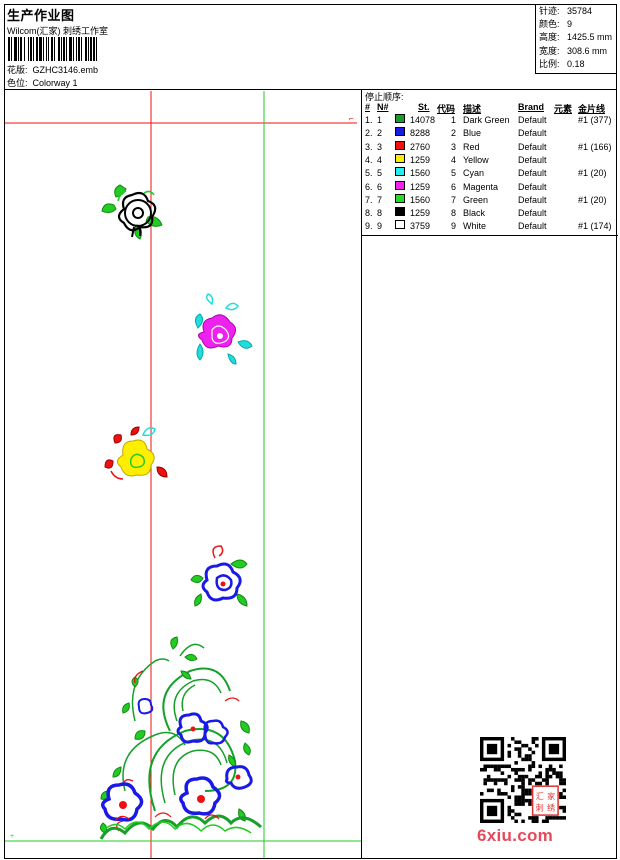 This screenshot has width=620, height=860. Describe the element at coordinates (490, 226) in the screenshot. I see `table-row: 9. 9 3759 9 White Default #1 (174)` at that location.